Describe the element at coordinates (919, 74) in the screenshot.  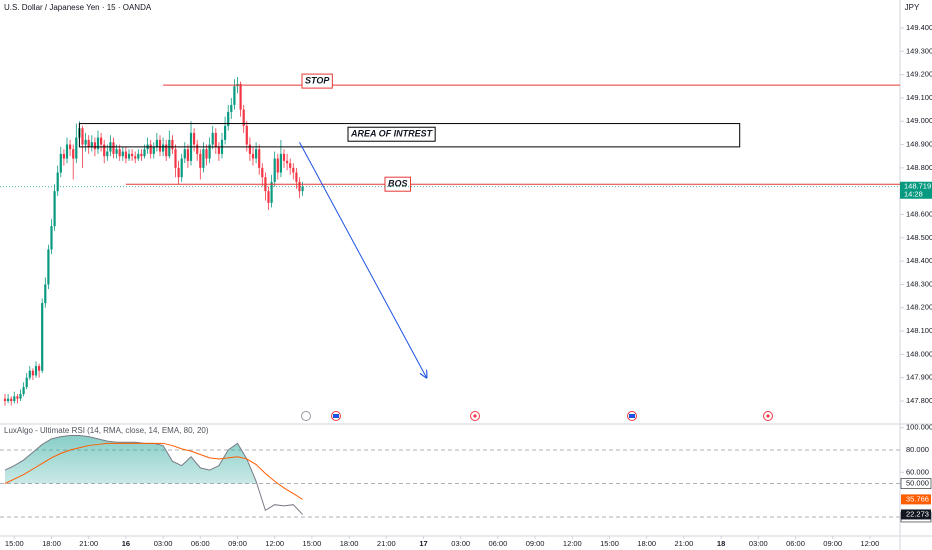
I see `y-tick-label: 149.200` at that location.